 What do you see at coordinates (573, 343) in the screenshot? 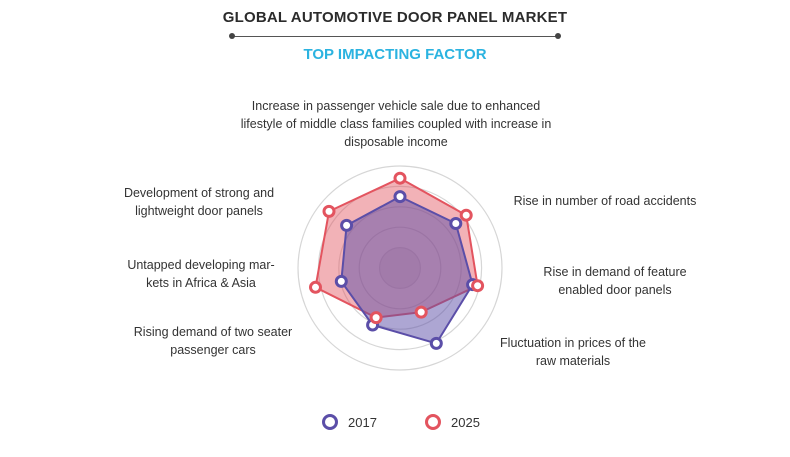
I see `axis-label-line: Fluctuation in prices of the` at bounding box center [573, 343].